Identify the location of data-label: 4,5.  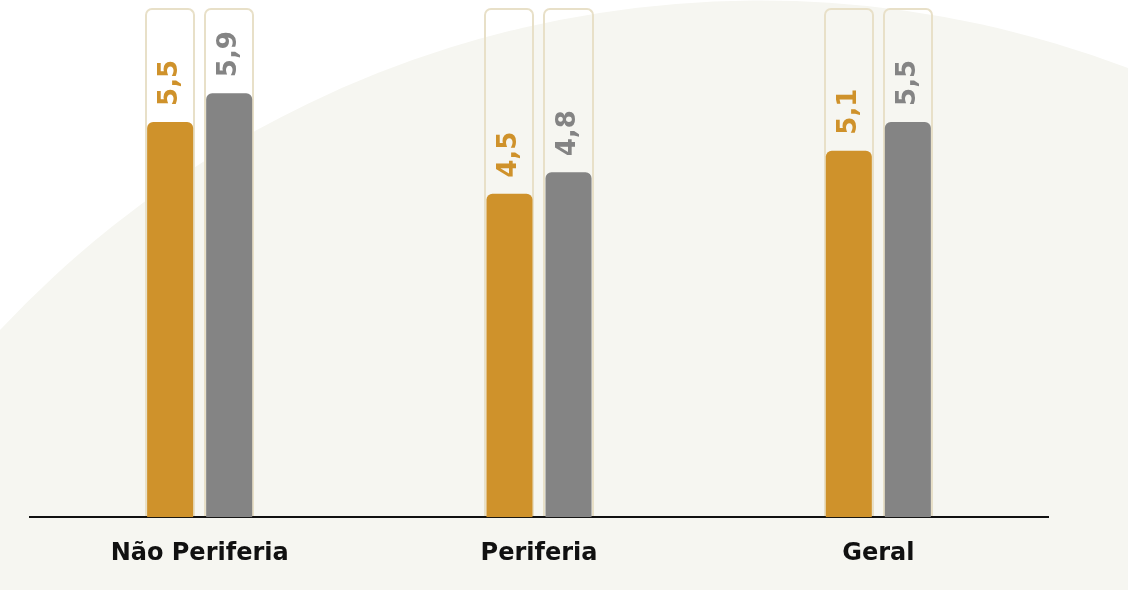
(507, 154).